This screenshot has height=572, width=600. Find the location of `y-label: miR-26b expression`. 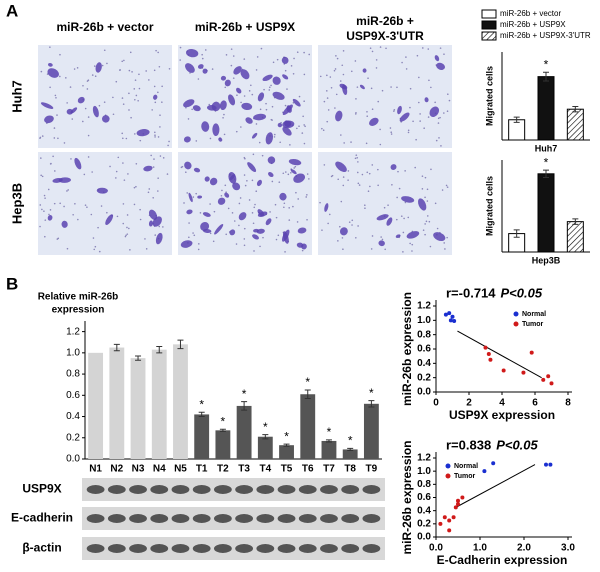

y-label: miR-26b expression is located at coordinates (407, 497).